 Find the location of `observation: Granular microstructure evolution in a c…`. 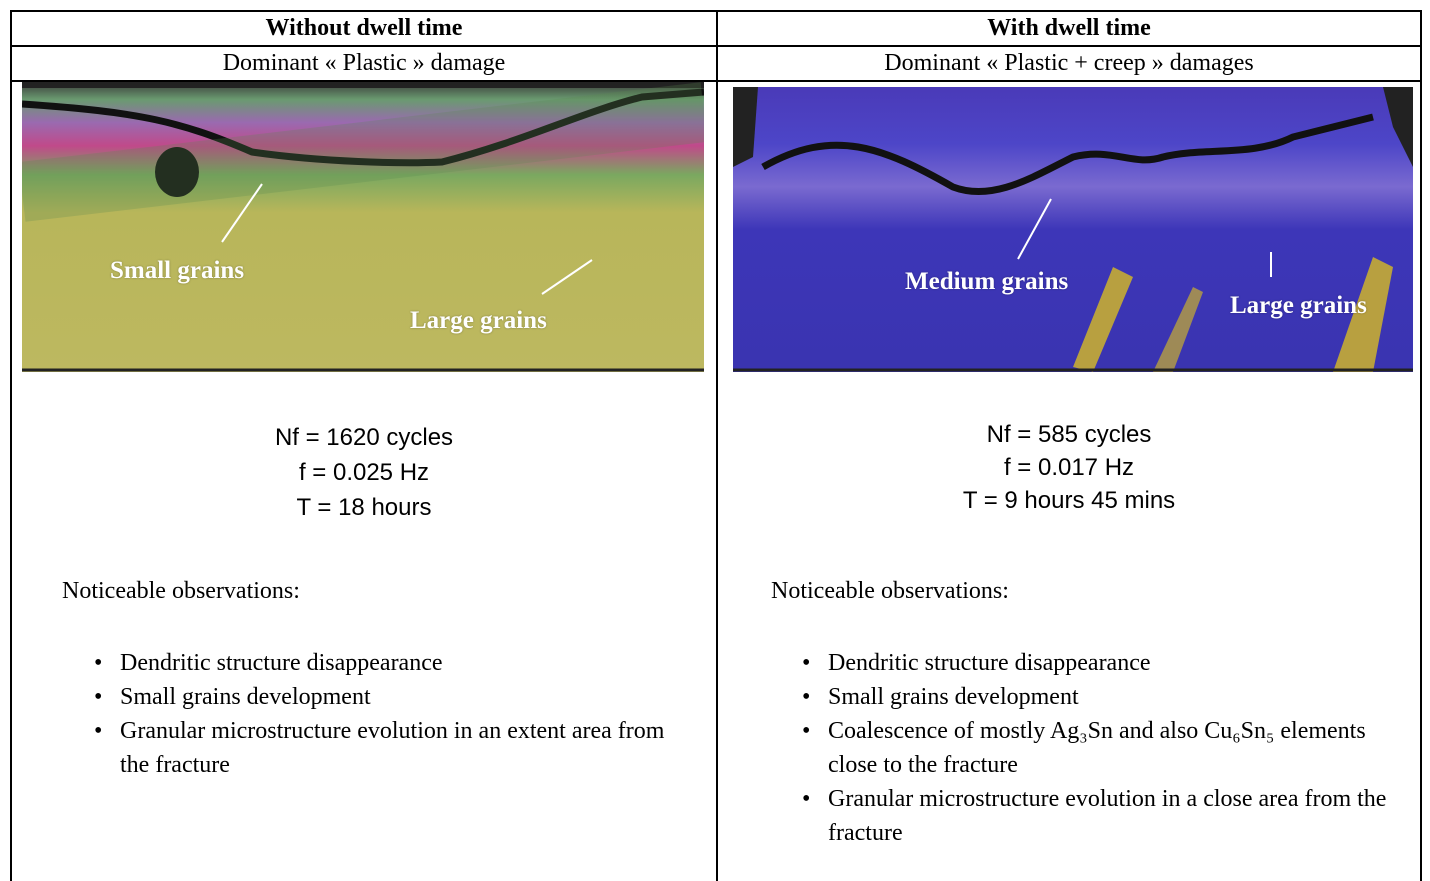

observation: Granular microstructure evolution in a c… is located at coordinates (1107, 816).